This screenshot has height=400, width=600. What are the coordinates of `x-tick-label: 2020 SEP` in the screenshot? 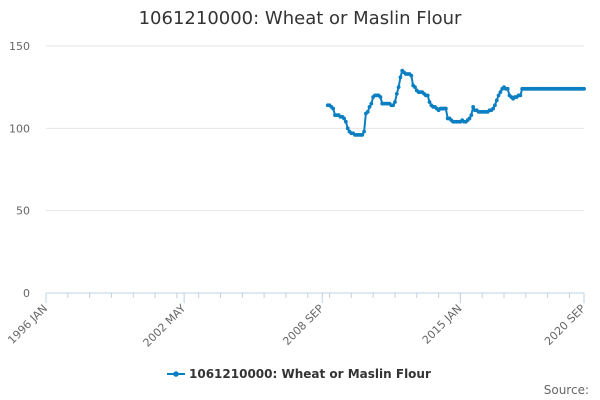 It's located at (565, 325).